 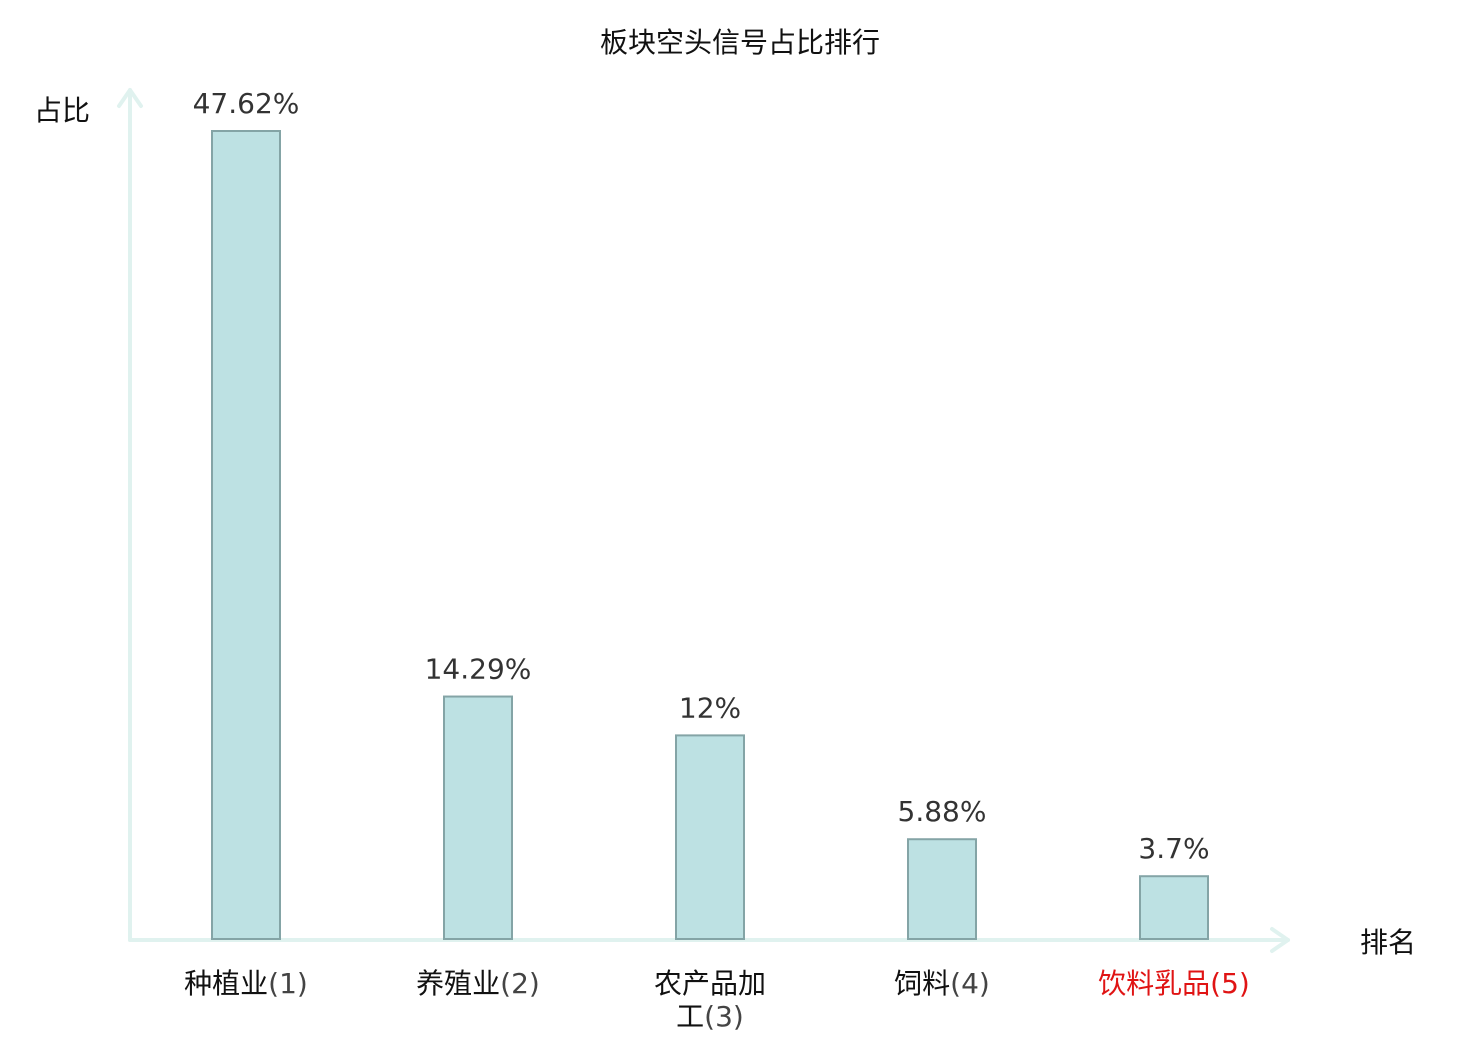 What do you see at coordinates (478, 983) in the screenshot?
I see `category-label-2: 养殖业(2)` at bounding box center [478, 983].